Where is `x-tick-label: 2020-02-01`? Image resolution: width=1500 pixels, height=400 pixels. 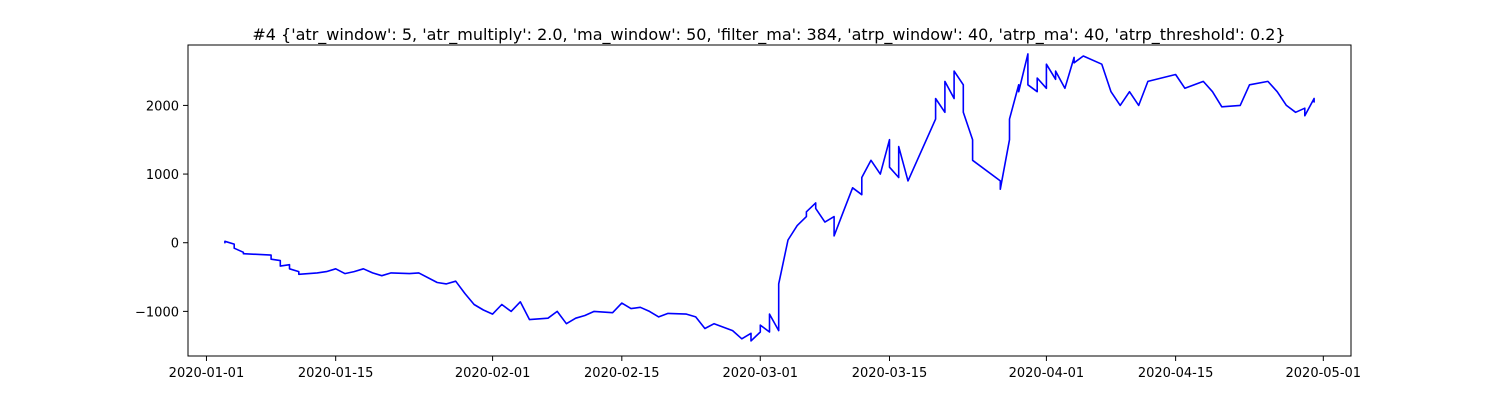
x-tick-label: 2020-02-01 is located at coordinates (493, 373).